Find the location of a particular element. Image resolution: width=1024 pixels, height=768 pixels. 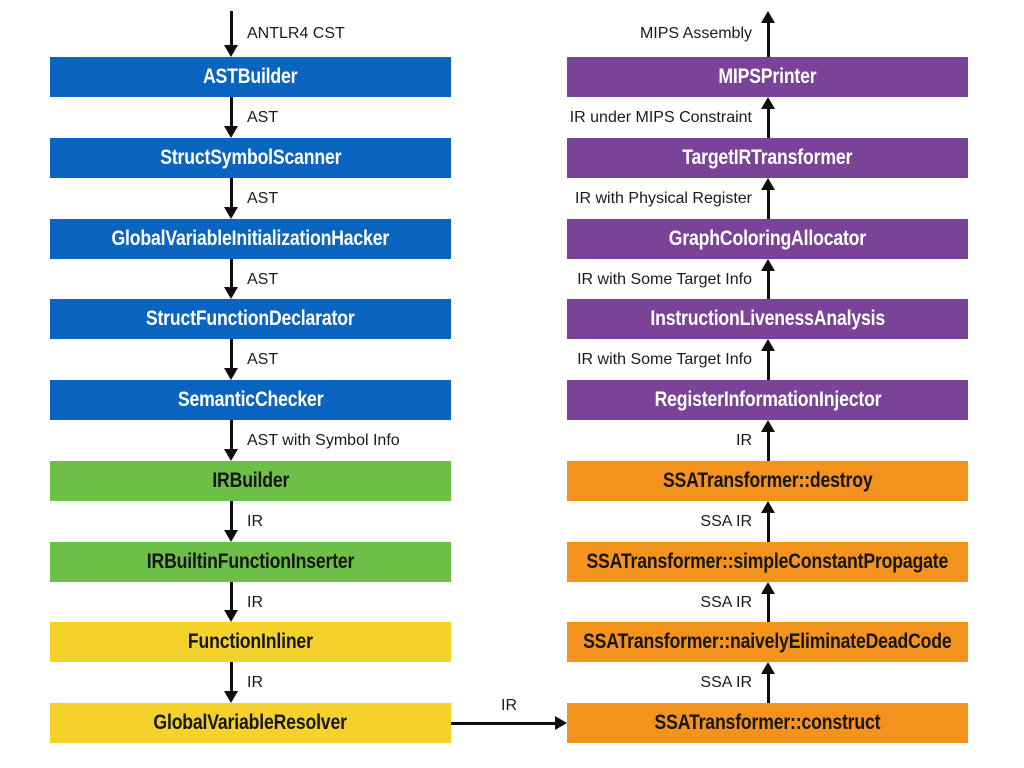

node-label: RegisterInformationInjector is located at coordinates (767, 399).